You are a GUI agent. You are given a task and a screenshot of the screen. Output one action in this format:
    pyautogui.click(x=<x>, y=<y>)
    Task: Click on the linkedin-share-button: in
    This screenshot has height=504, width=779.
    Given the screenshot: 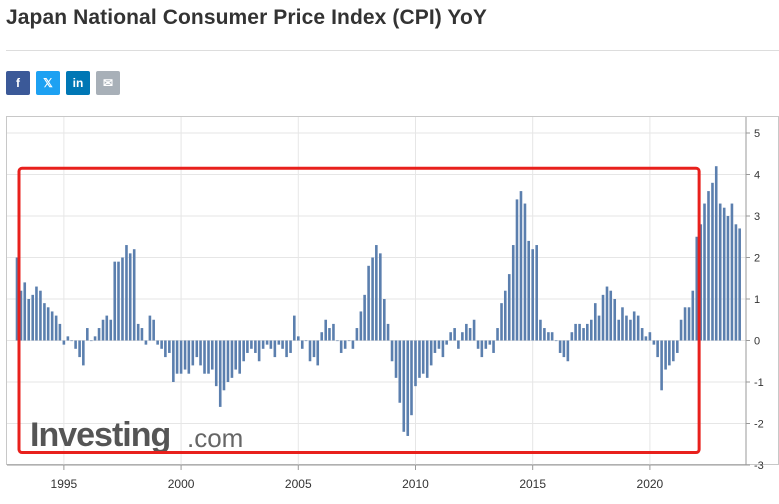 What is the action you would take?
    pyautogui.click(x=78, y=83)
    